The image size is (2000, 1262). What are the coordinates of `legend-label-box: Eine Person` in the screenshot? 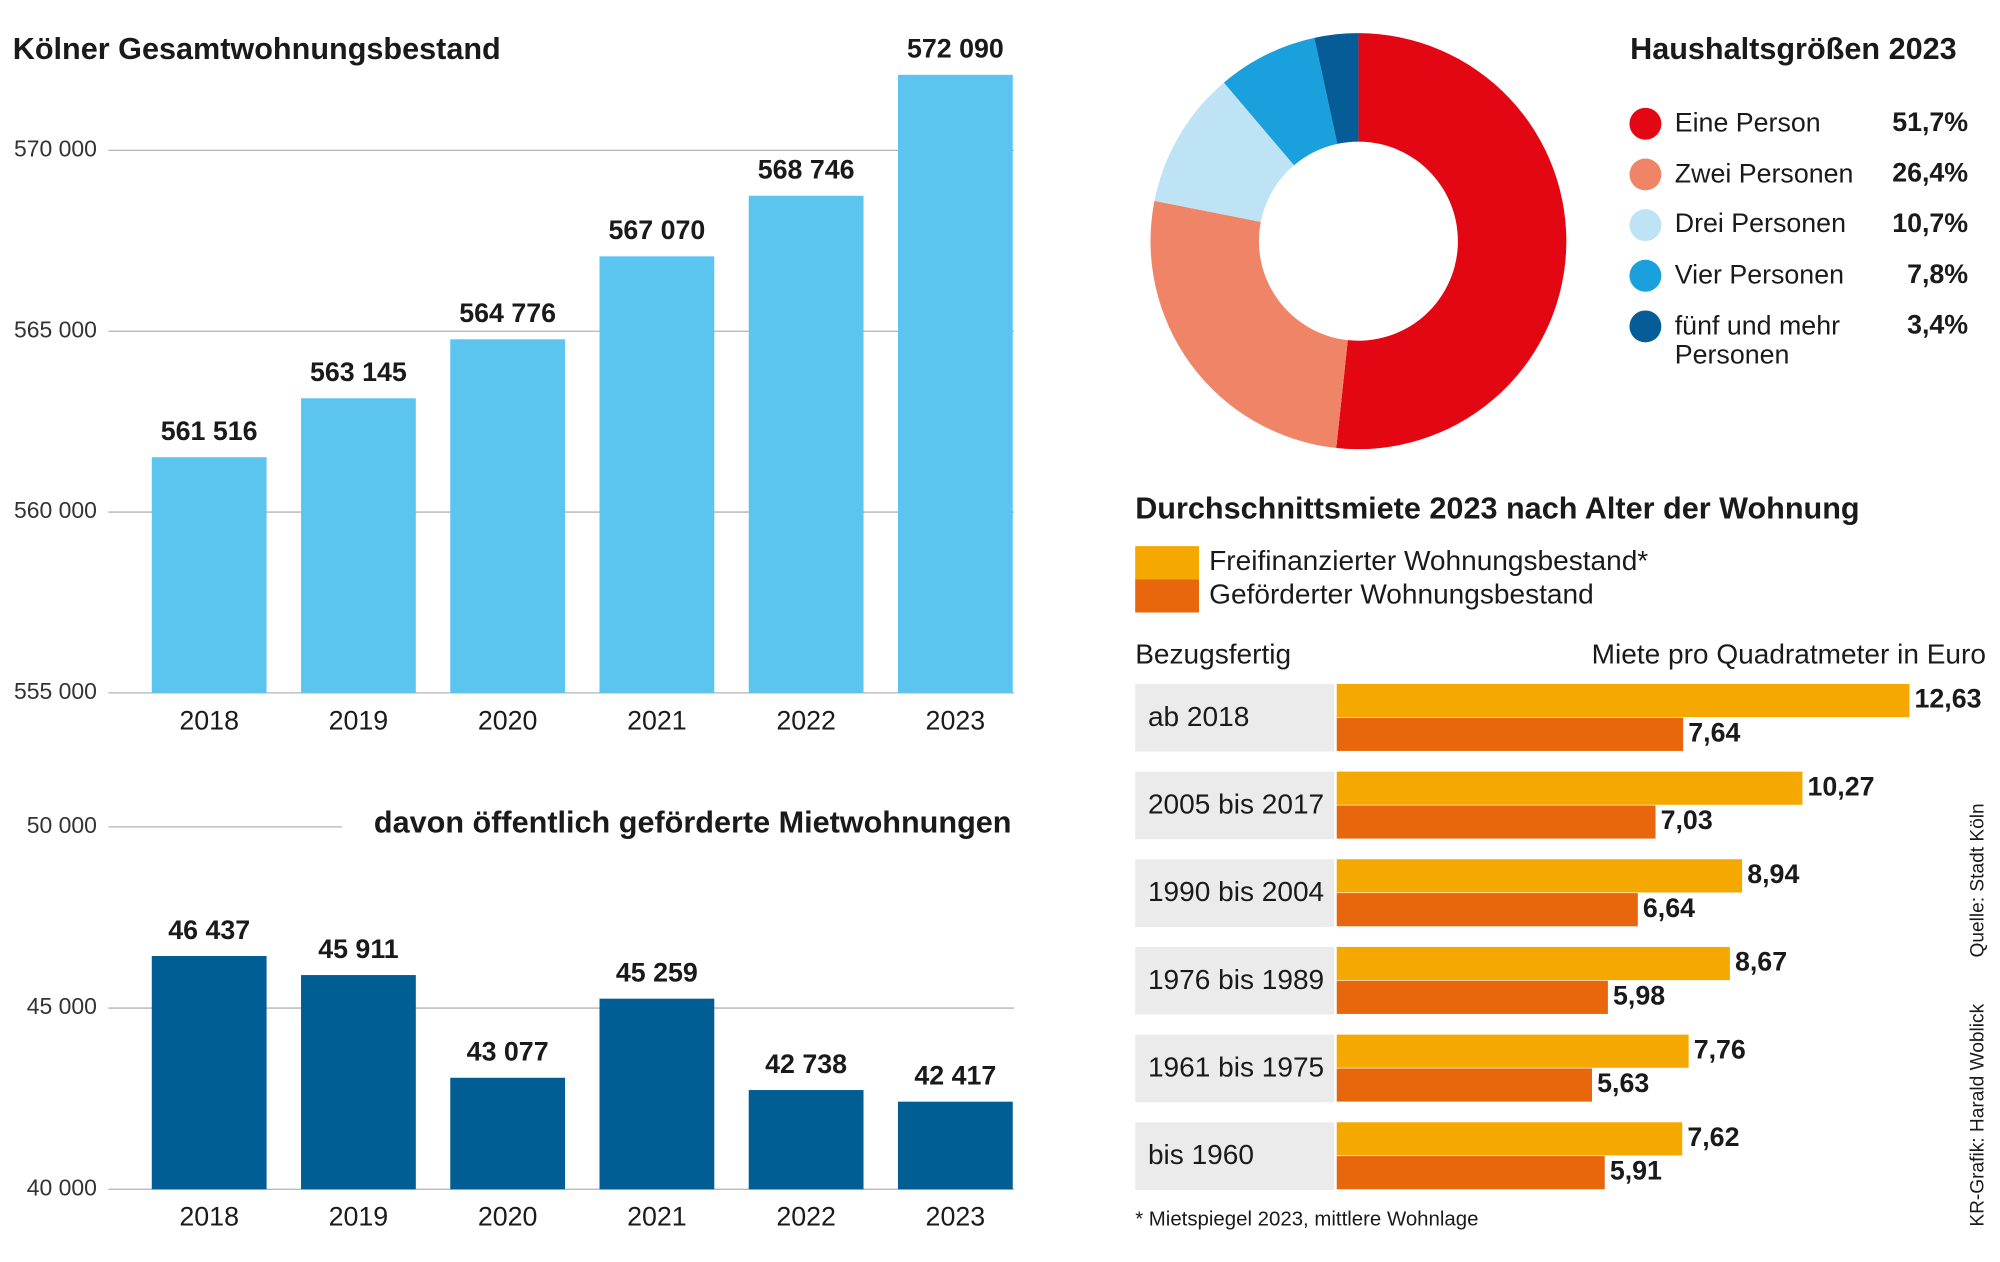 It's located at (1748, 122).